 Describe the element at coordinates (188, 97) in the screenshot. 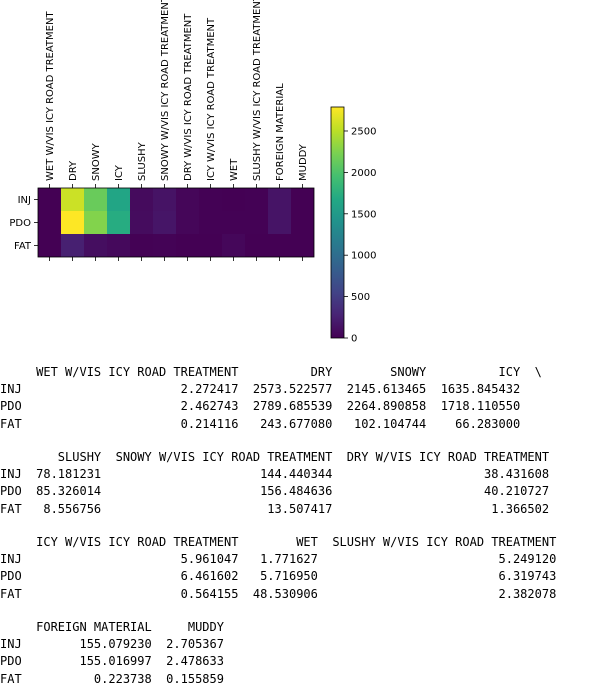

I see `x-tick-label: DRY W/VIS ICY ROAD TREATMENT` at that location.